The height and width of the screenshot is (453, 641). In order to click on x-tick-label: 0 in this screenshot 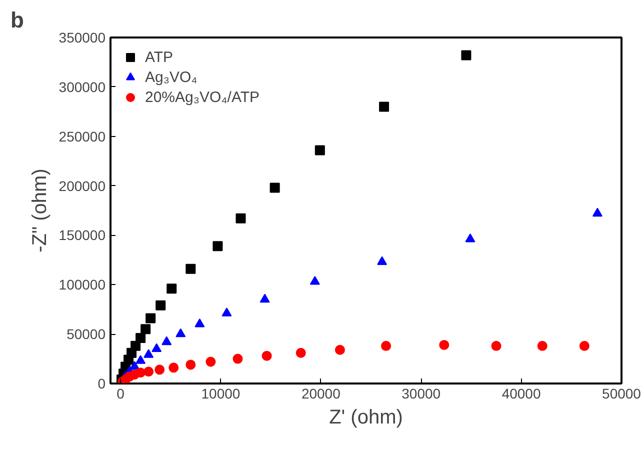, I will do `click(120, 394)`.